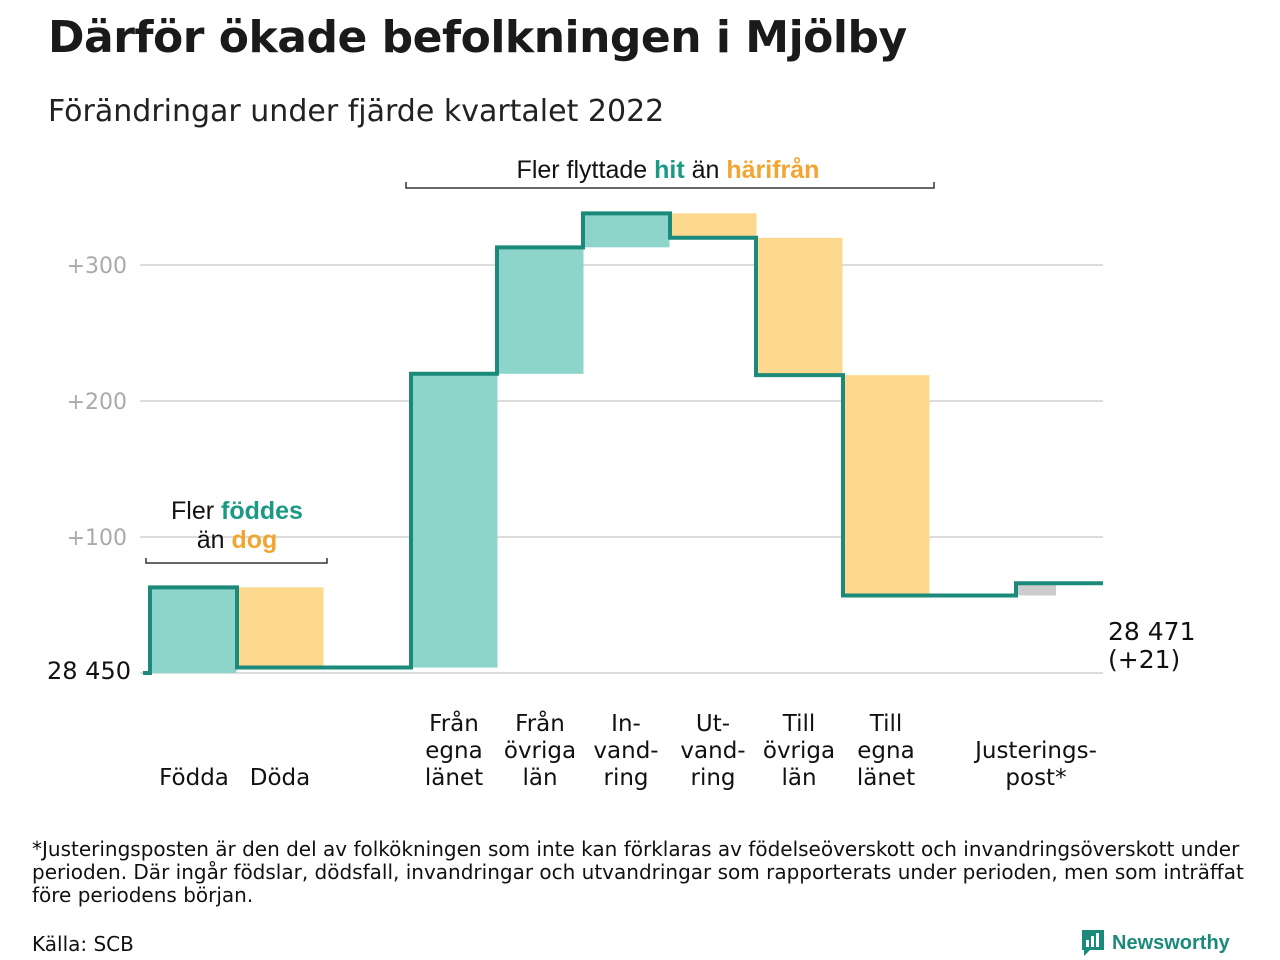 This screenshot has width=1280, height=960. I want to click on brand-logo: Newsworthy, so click(1155, 943).